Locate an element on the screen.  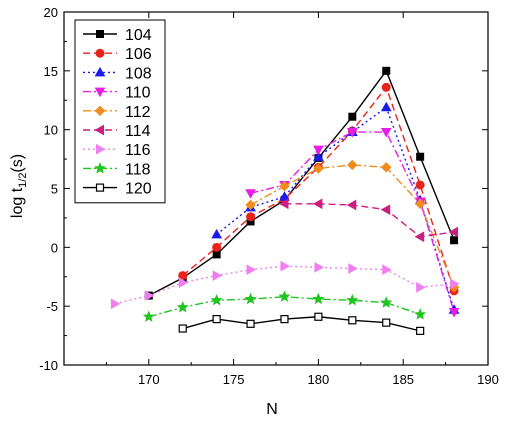
legend-item: 108 is located at coordinates (117, 73).